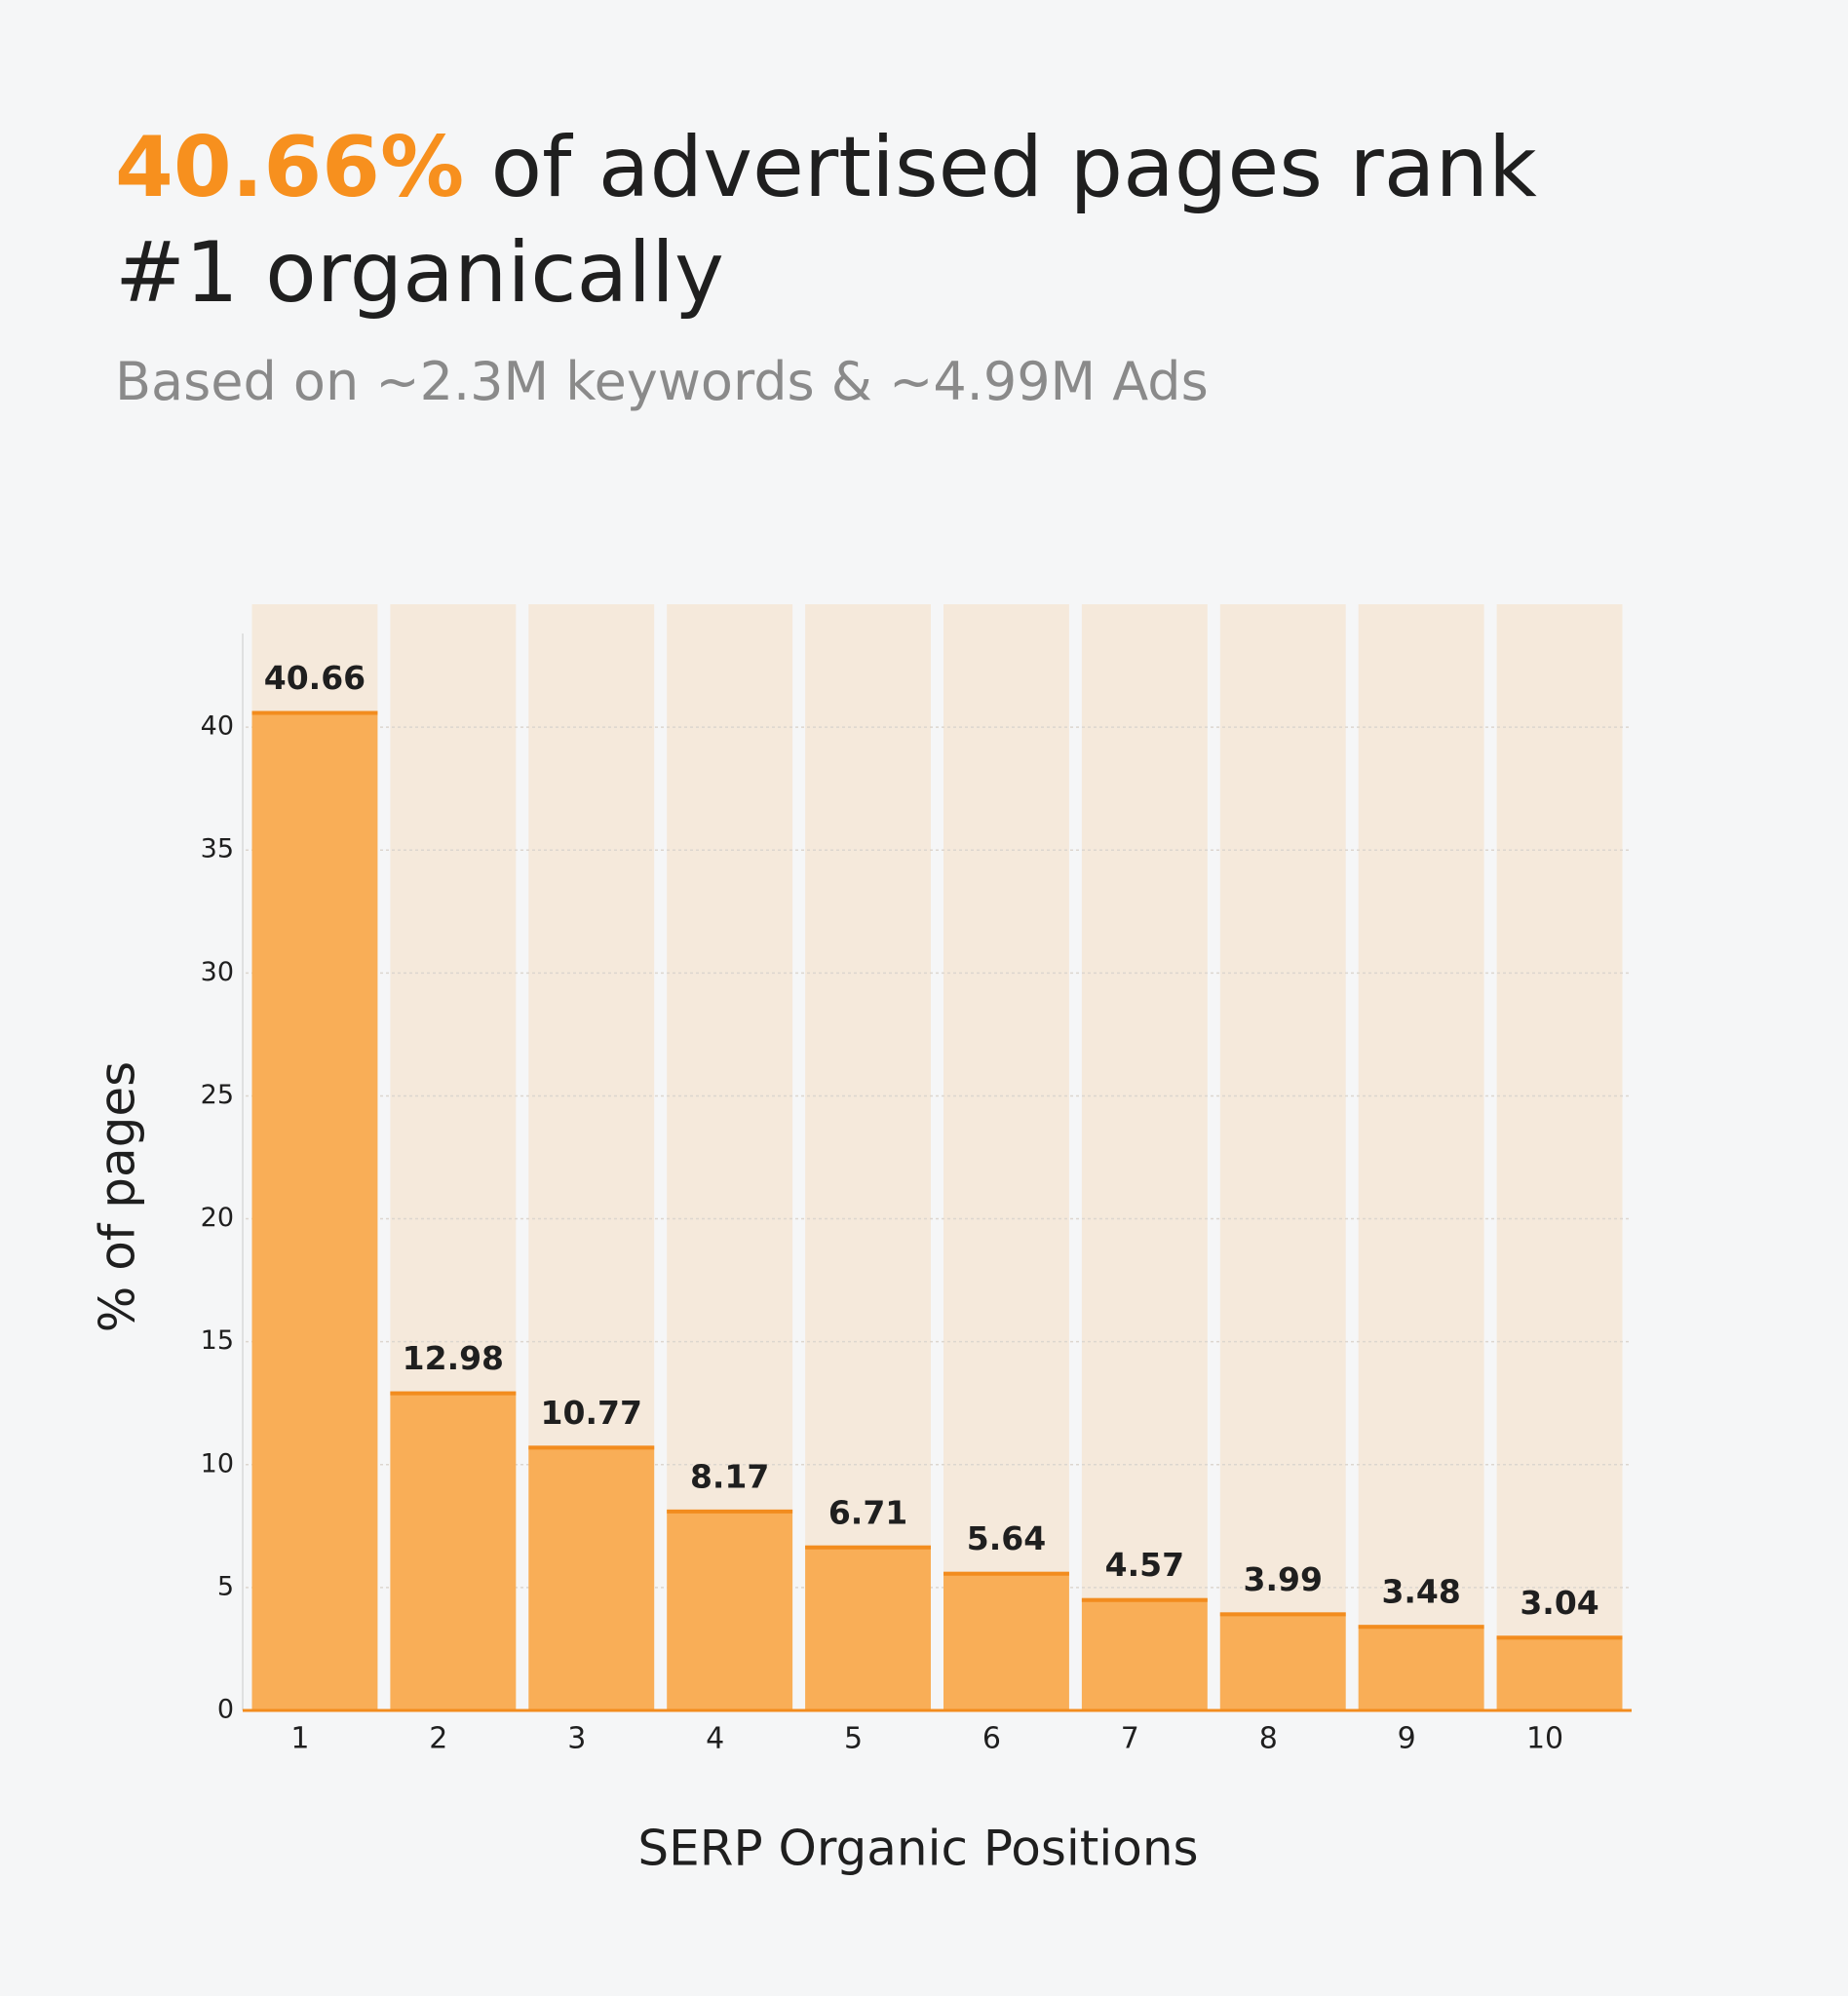 The width and height of the screenshot is (1848, 1996). I want to click on y-tick-label: 25, so click(217, 1095).